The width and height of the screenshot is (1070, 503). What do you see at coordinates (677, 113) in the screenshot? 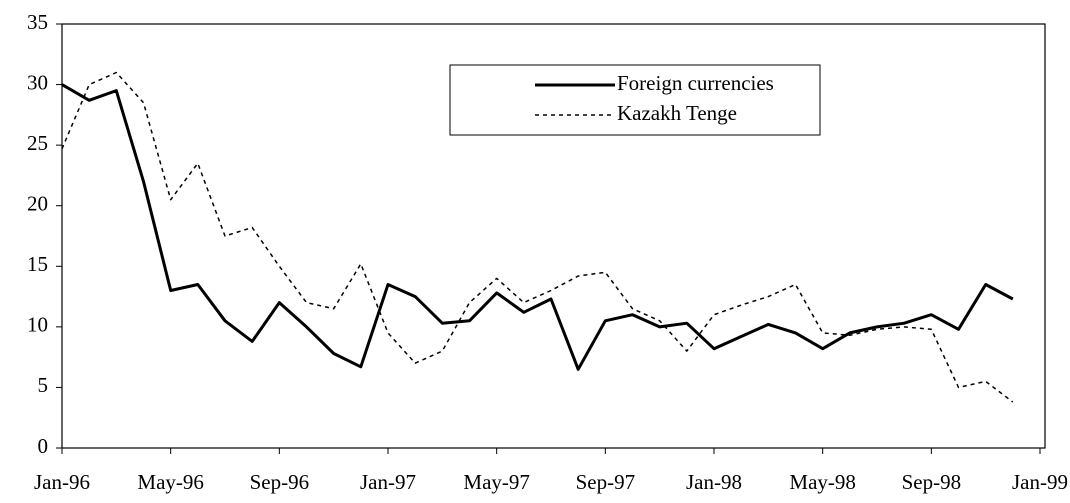
I see `legend-label: Kazakh Tenge` at bounding box center [677, 113].